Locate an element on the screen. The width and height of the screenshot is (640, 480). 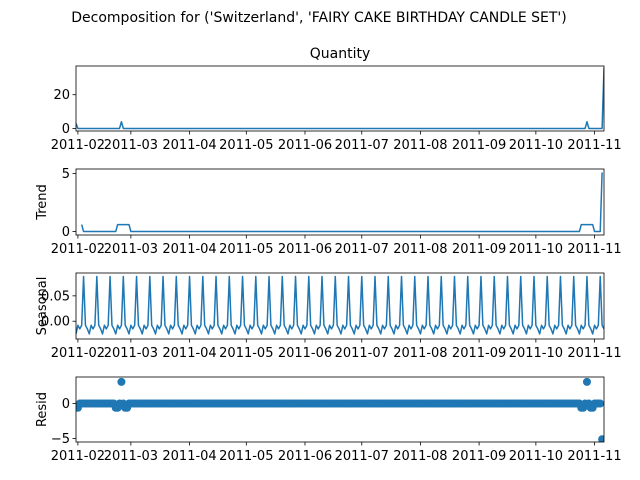
panel-title: Quantity is located at coordinates (340, 54).